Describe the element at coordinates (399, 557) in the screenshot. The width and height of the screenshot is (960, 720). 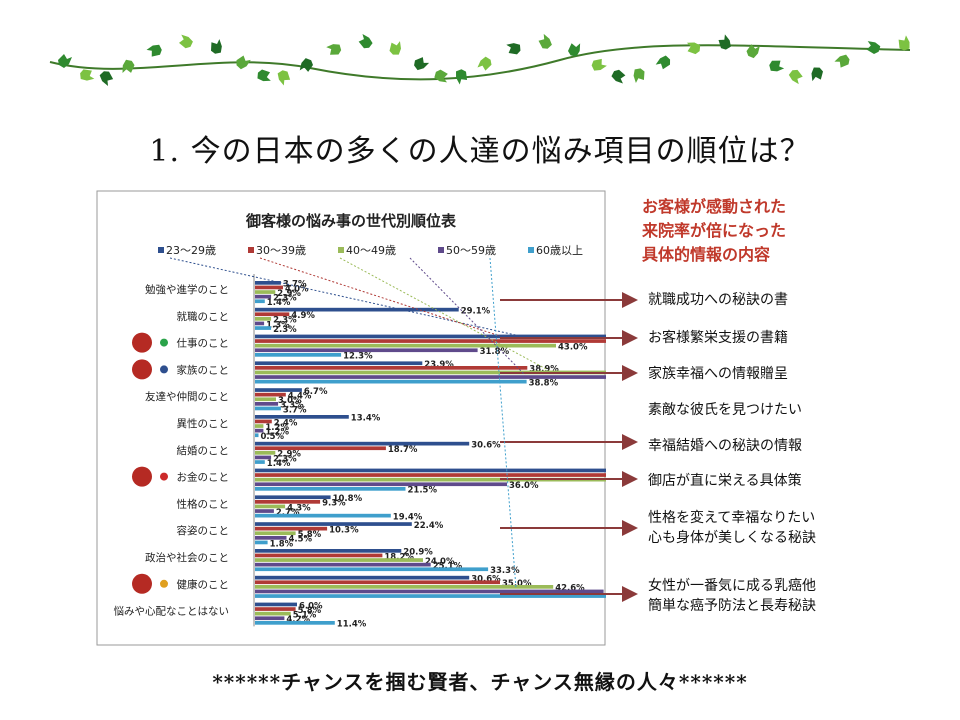
I see `data-label: 18.2%` at that location.